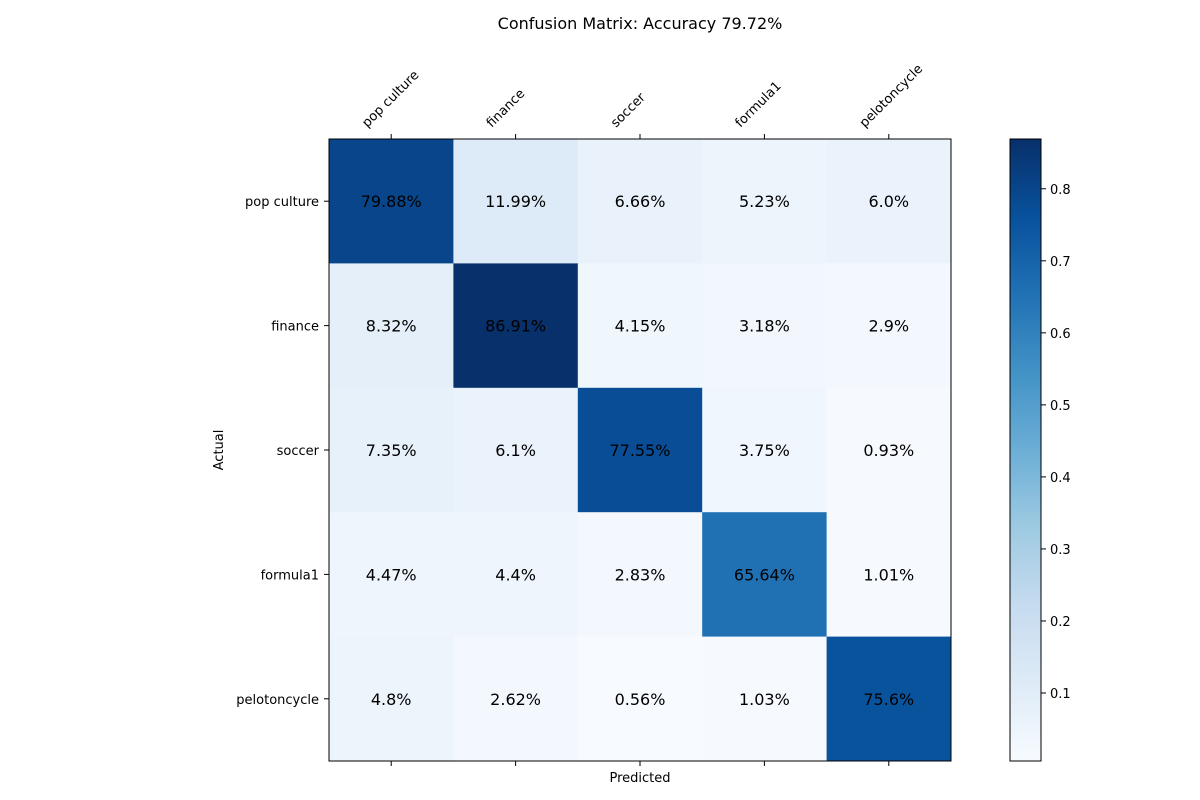 Image resolution: width=1200 pixels, height=800 pixels. What do you see at coordinates (1060, 622) in the screenshot?
I see `colorbar-tick-label: 0.2` at bounding box center [1060, 622].